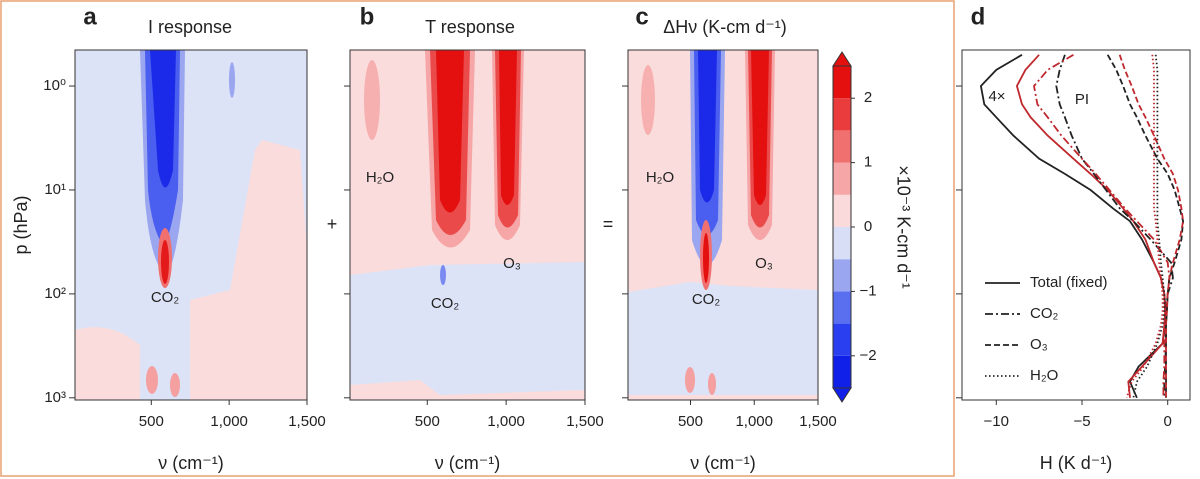  I want to click on panel-label: b, so click(367, 16).